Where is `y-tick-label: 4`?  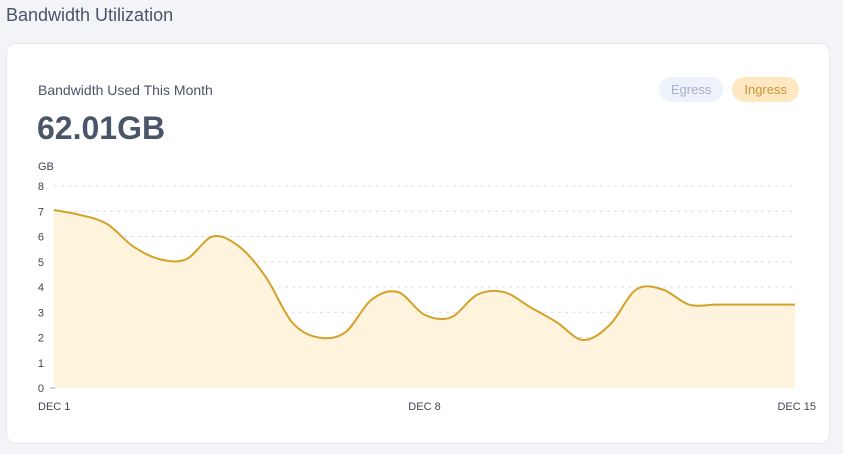 y-tick-label: 4 is located at coordinates (41, 288).